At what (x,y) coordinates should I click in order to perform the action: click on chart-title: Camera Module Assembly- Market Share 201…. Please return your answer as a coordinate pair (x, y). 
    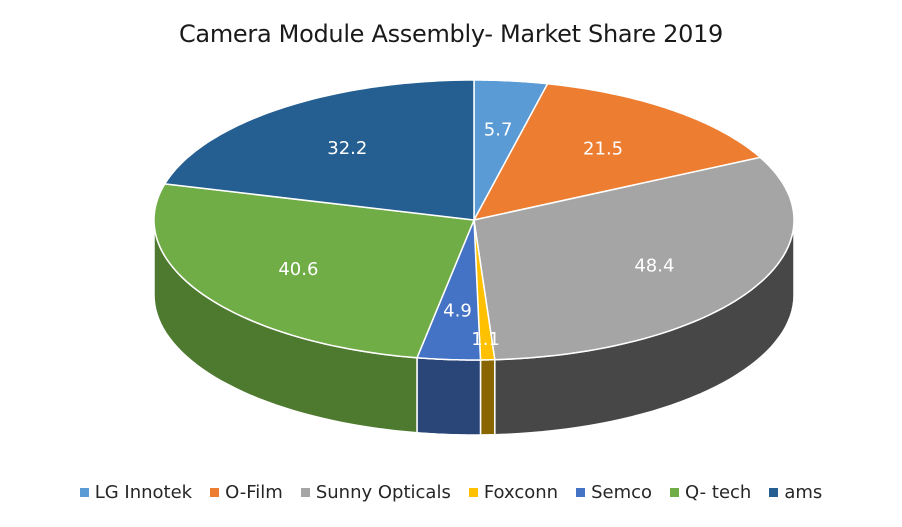
    Looking at the image, I should click on (451, 34).